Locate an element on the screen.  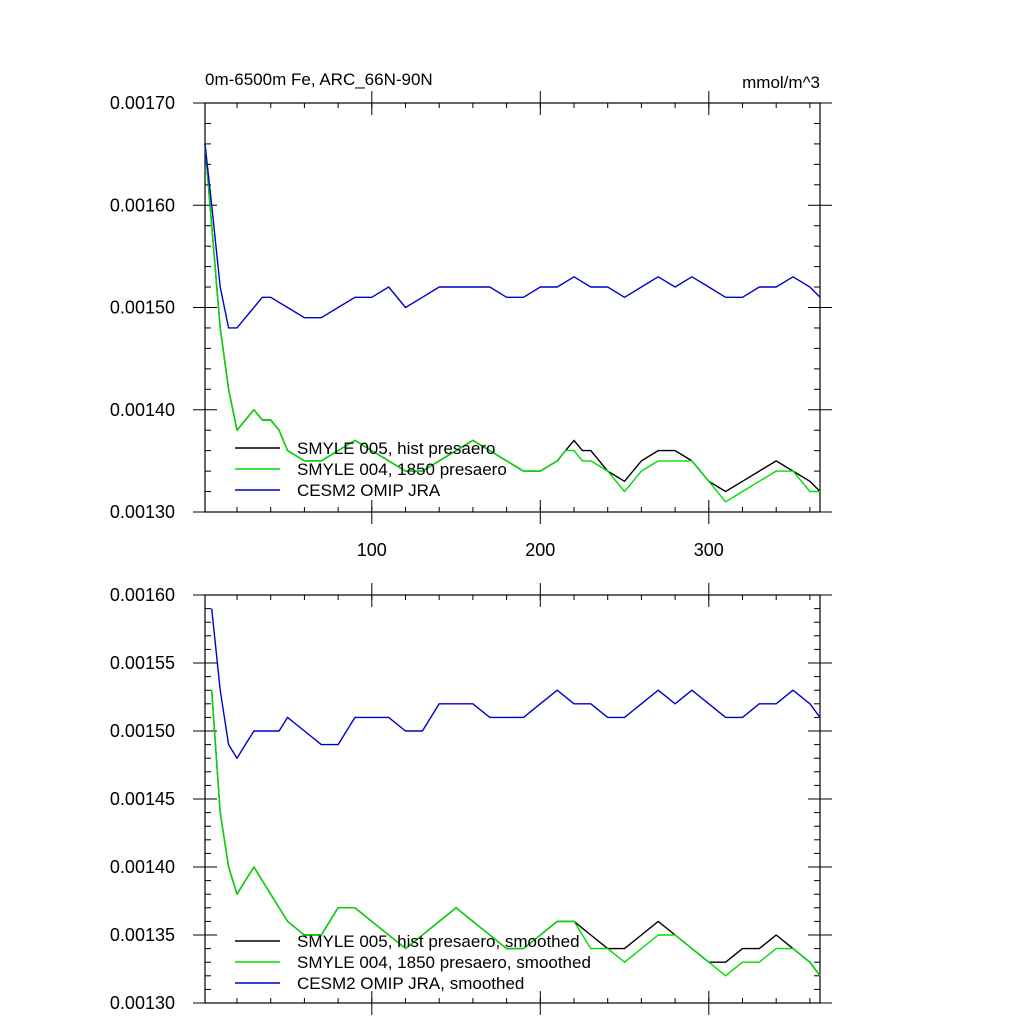
y-tick-label: 0.00155 is located at coordinates (142, 663).